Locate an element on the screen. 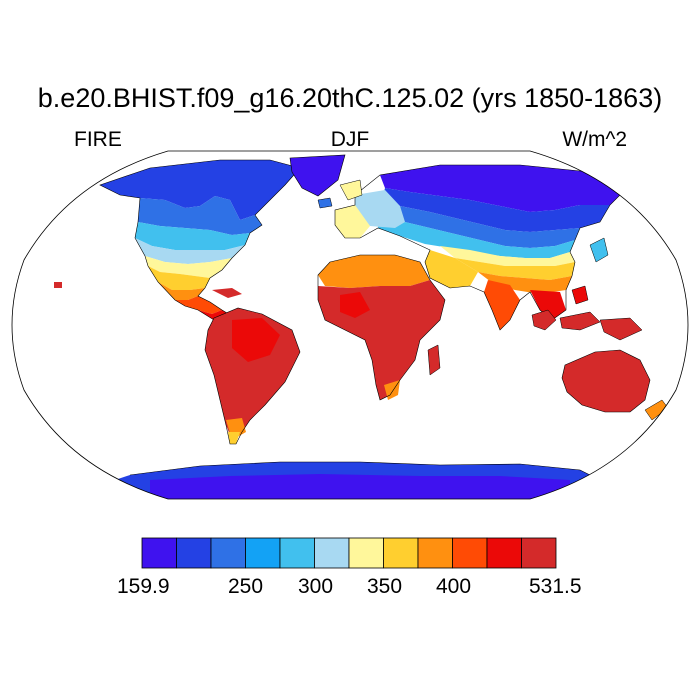  season-label: DJF is located at coordinates (350, 139).